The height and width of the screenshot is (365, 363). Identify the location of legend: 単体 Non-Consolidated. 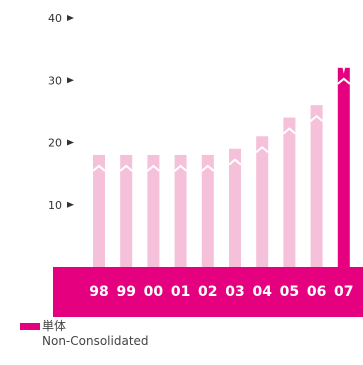
(84, 334).